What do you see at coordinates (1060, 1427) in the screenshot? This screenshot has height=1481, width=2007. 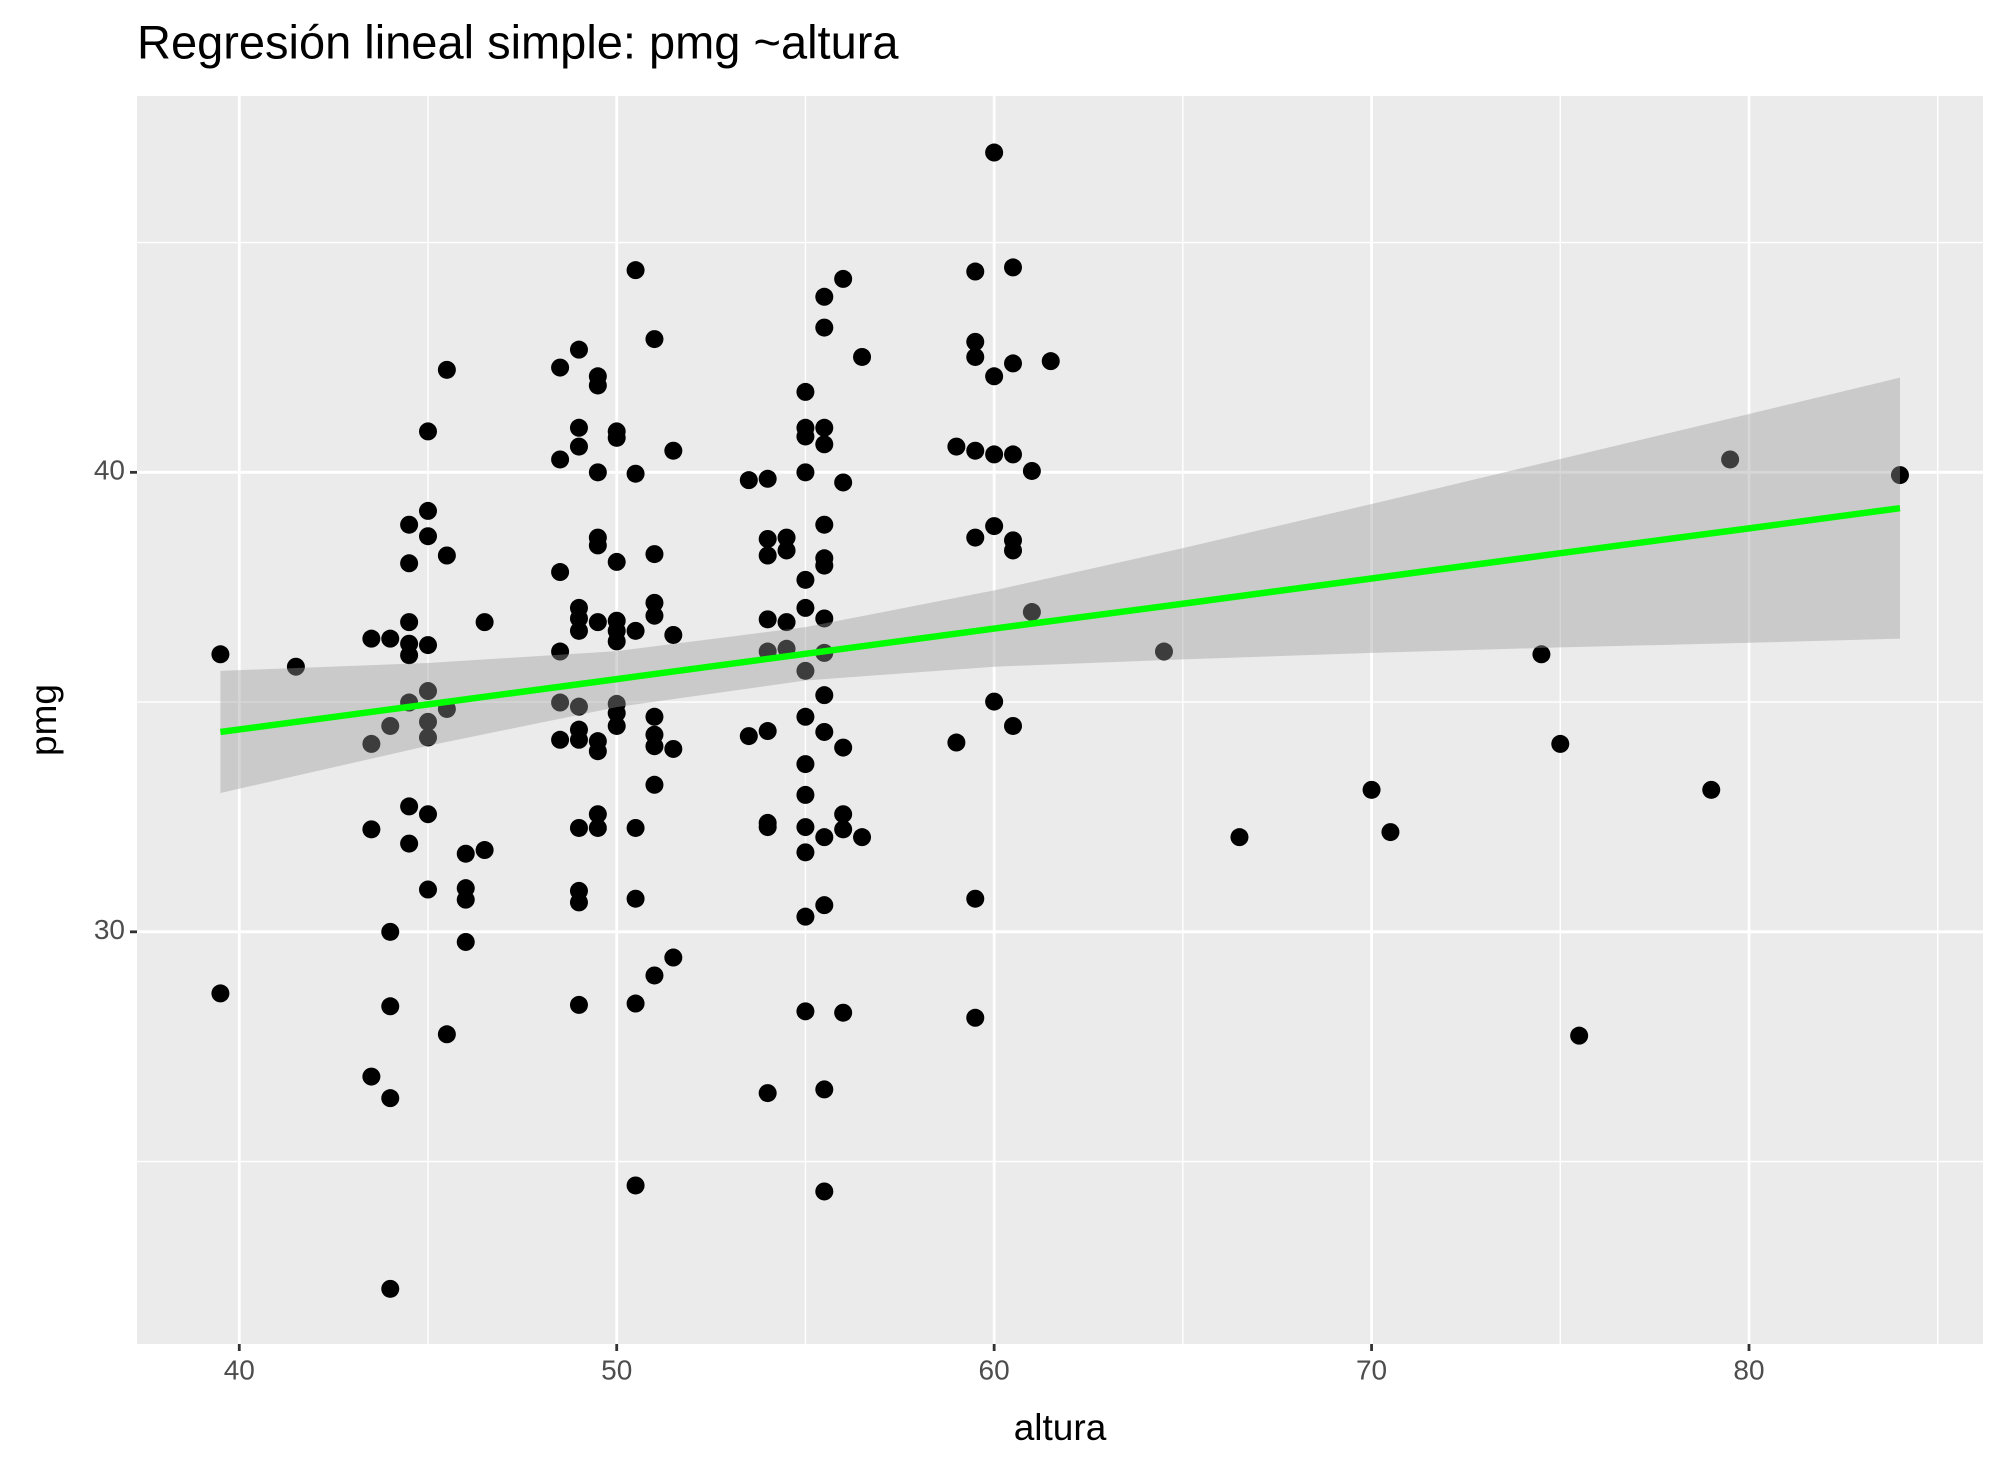 I see `x-axis-title: altura` at bounding box center [1060, 1427].